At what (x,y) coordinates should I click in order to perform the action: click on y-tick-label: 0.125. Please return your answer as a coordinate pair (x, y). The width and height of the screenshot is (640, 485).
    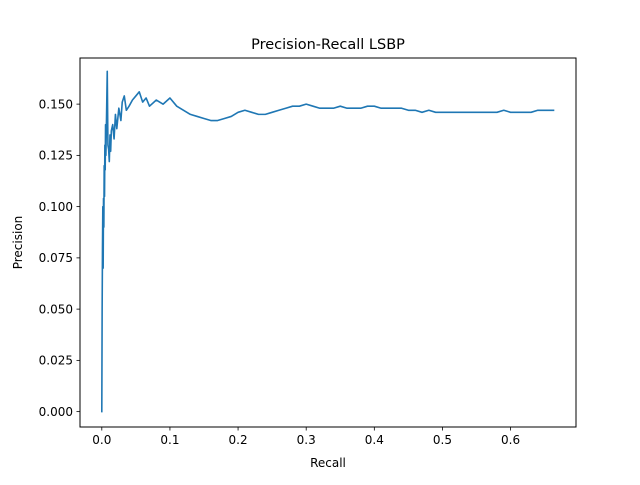
    Looking at the image, I should click on (56, 156).